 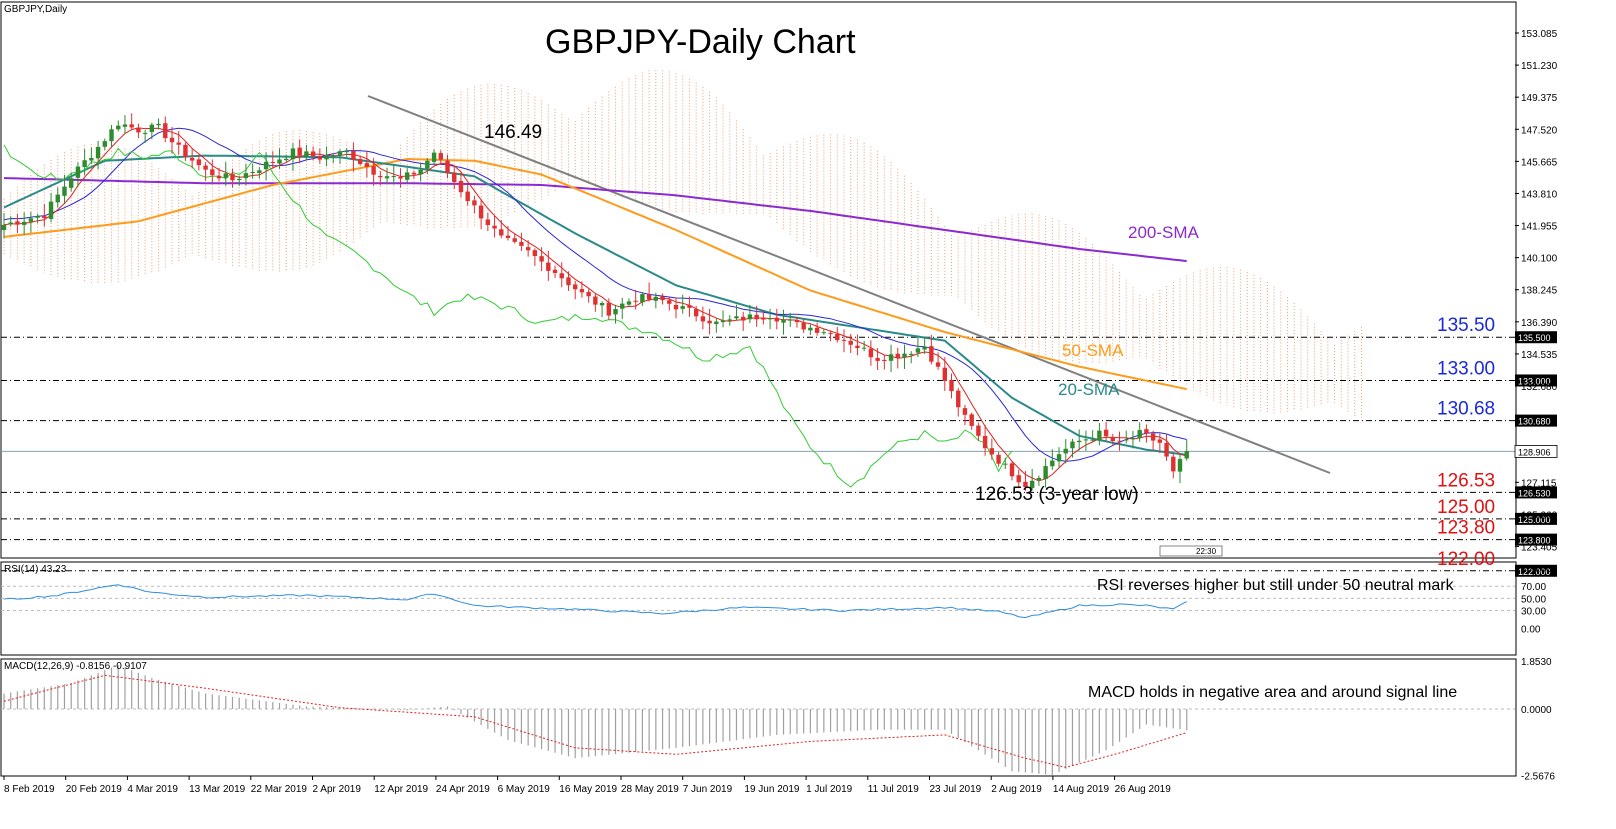 What do you see at coordinates (1466, 528) in the screenshot?
I see `level-label: 123.80` at bounding box center [1466, 528].